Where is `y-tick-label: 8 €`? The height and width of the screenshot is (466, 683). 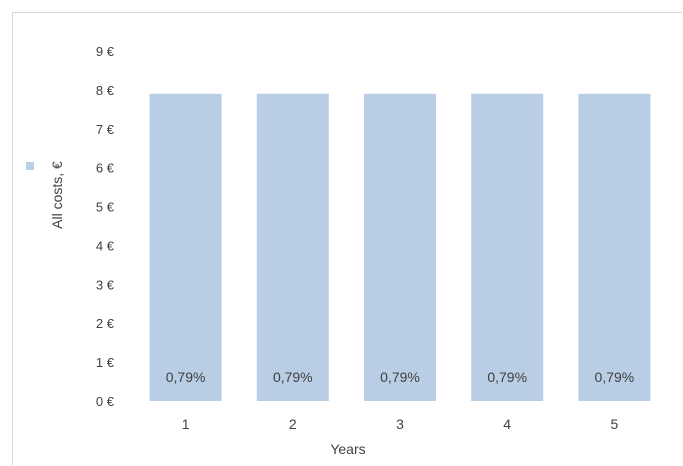
y-tick-label: 8 € is located at coordinates (105, 90).